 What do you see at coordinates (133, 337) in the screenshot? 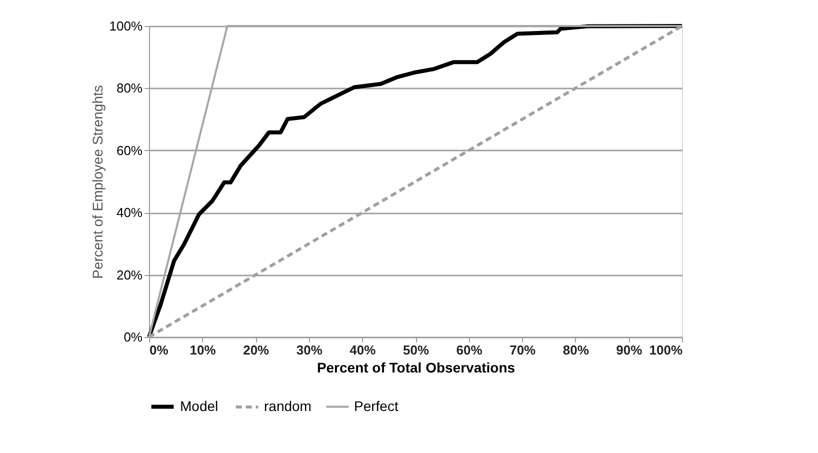
I see `y-tick-label: 0%` at bounding box center [133, 337].